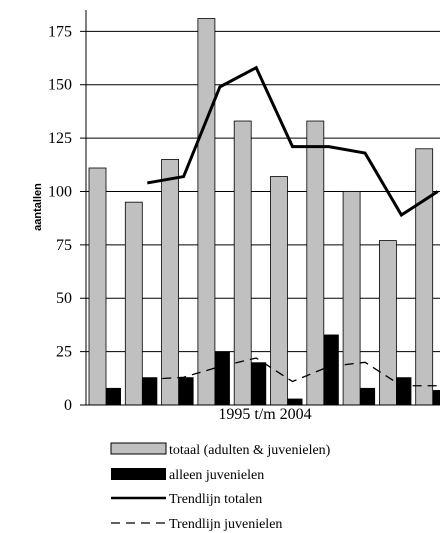  Describe the element at coordinates (250, 450) in the screenshot. I see `legend-label: totaal (adulten & juvenielen)` at that location.